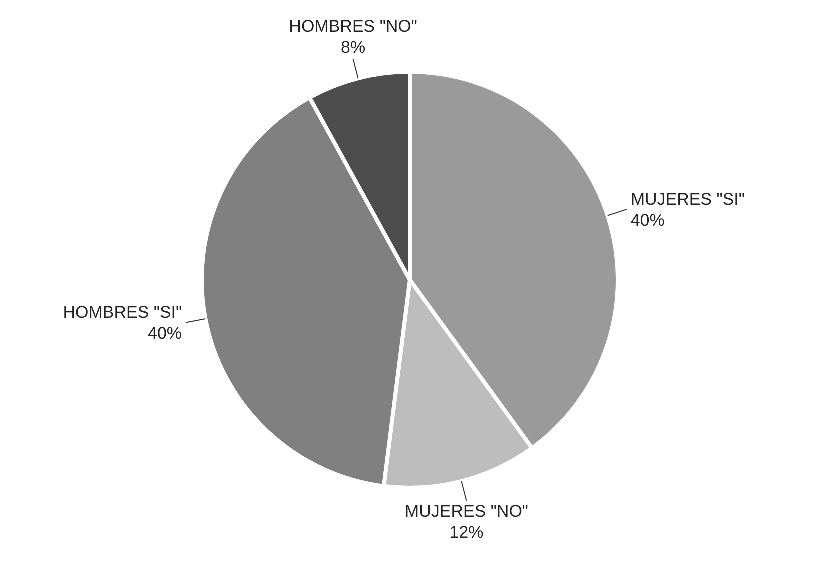 Image resolution: width=820 pixels, height=562 pixels. What do you see at coordinates (353, 48) in the screenshot?
I see `data-label: 8%` at bounding box center [353, 48].